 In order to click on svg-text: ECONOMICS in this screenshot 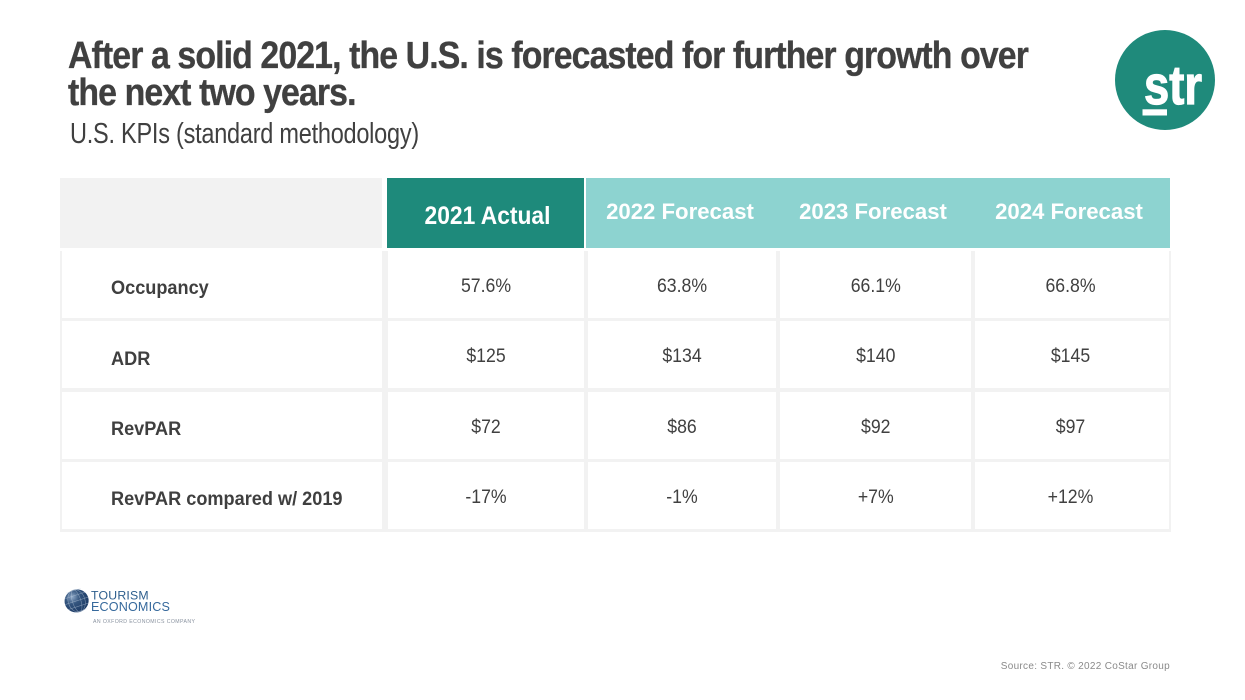, I will do `click(130, 607)`.